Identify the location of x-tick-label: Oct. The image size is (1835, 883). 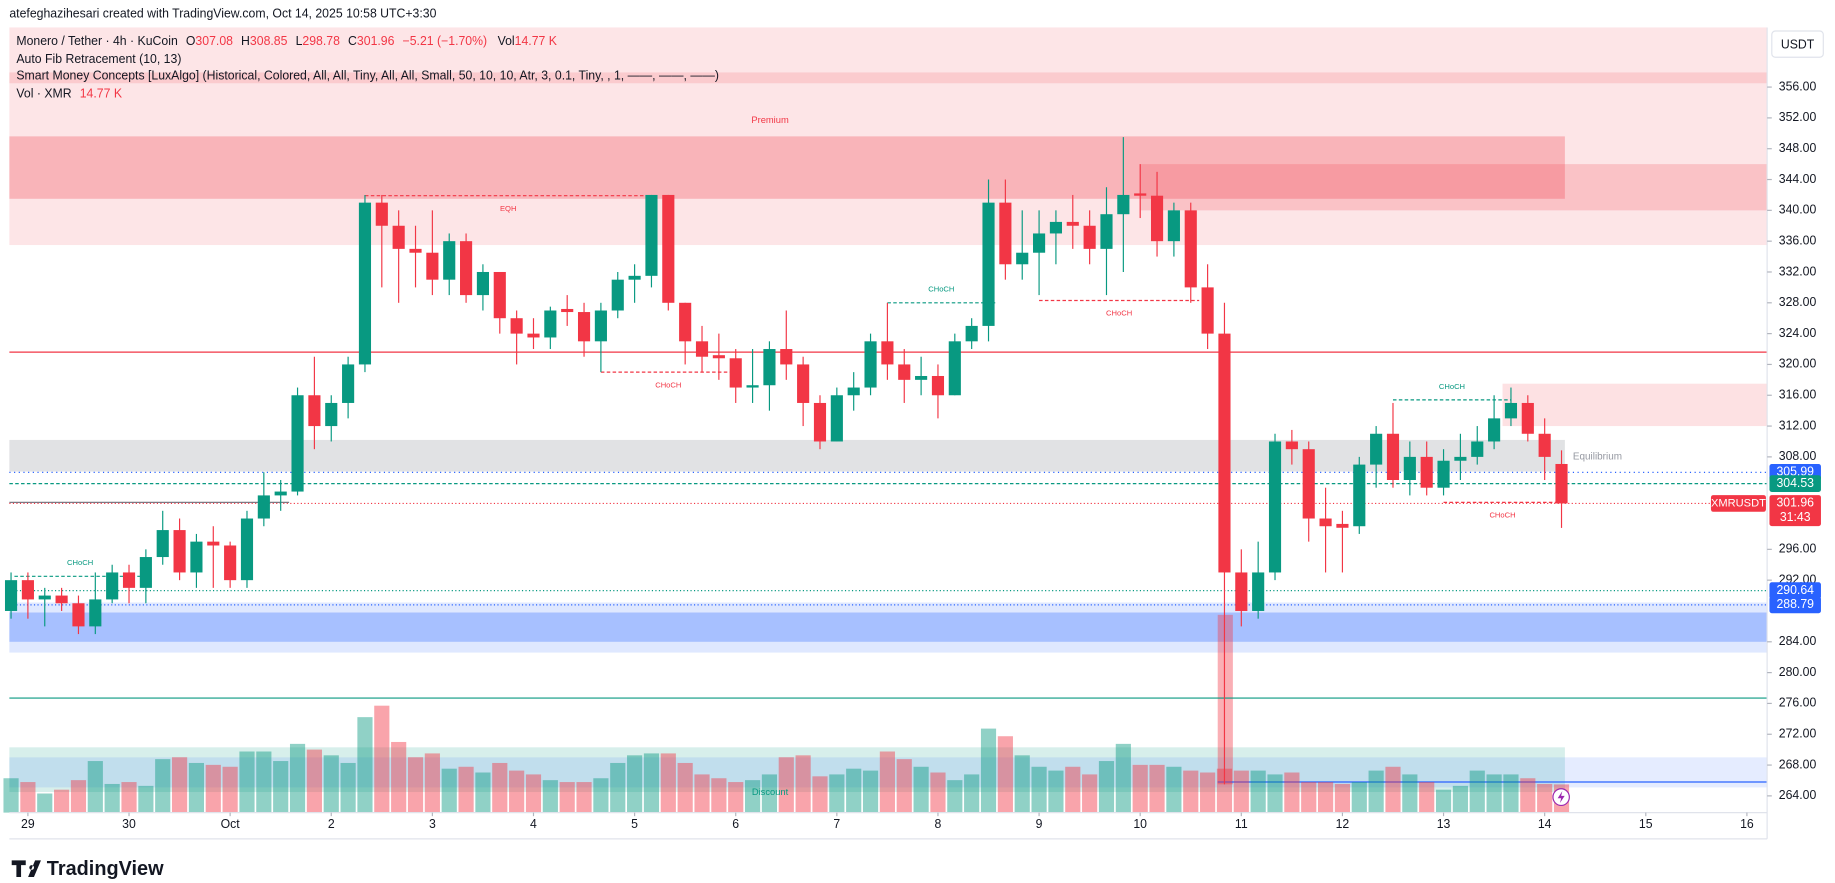
(231, 824).